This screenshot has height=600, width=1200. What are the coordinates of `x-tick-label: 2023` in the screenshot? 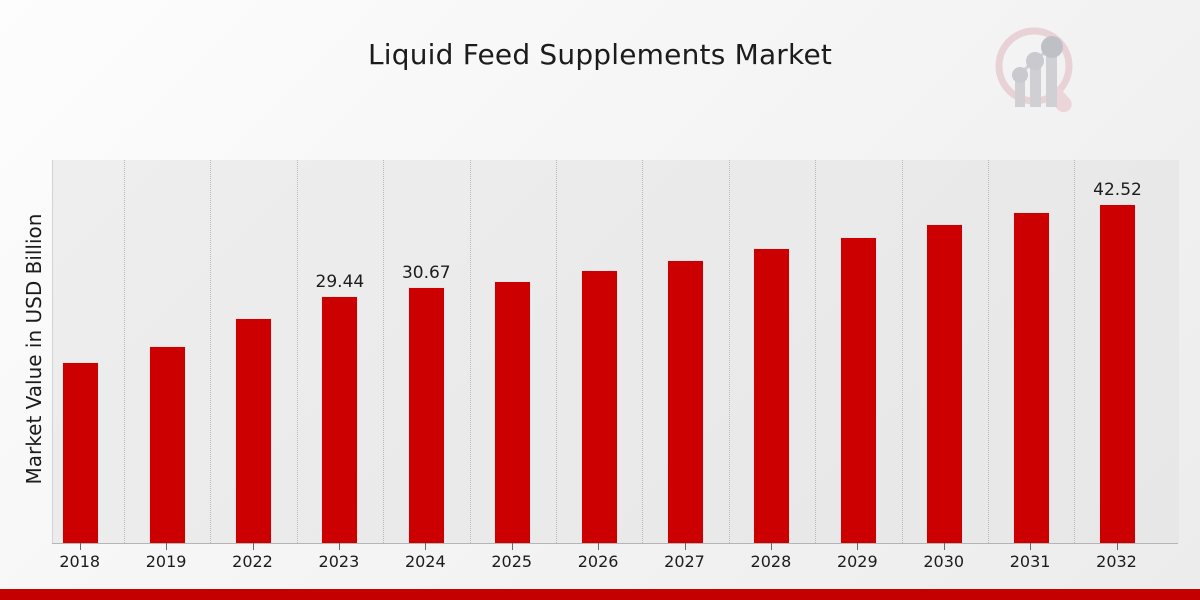 It's located at (339, 561).